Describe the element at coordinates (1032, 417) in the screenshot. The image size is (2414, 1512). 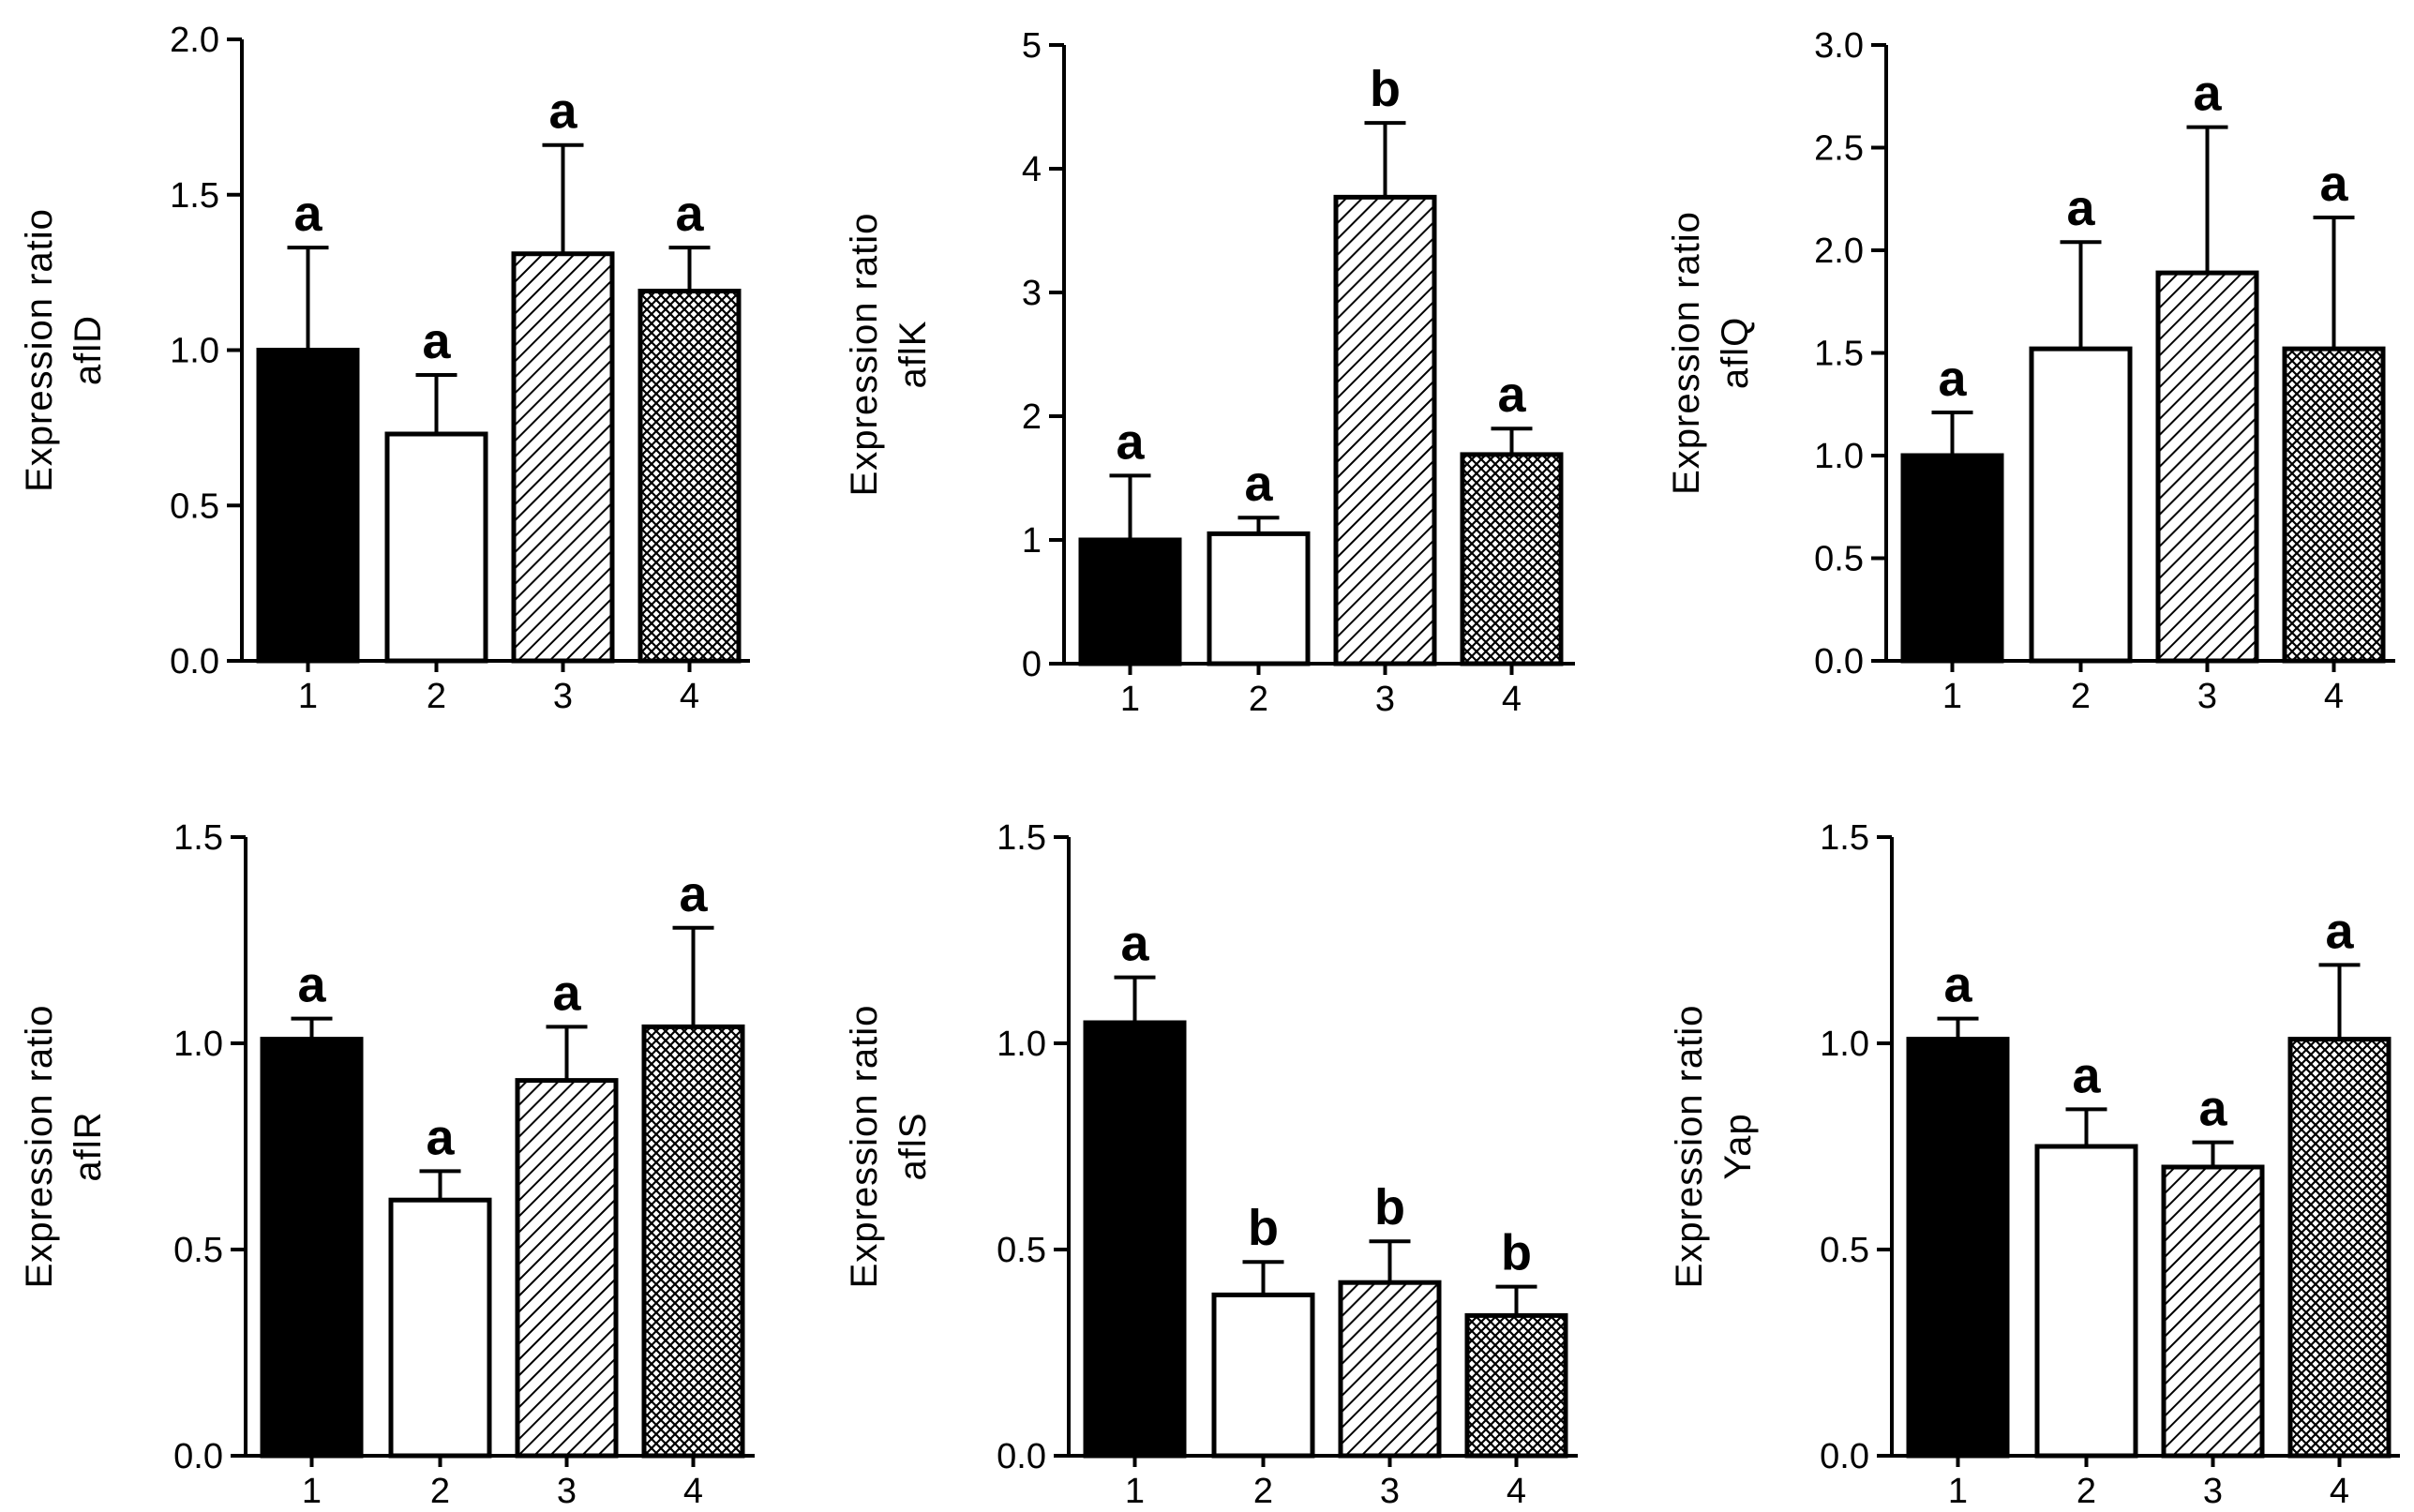
I see `y-tick-label: 2` at that location.